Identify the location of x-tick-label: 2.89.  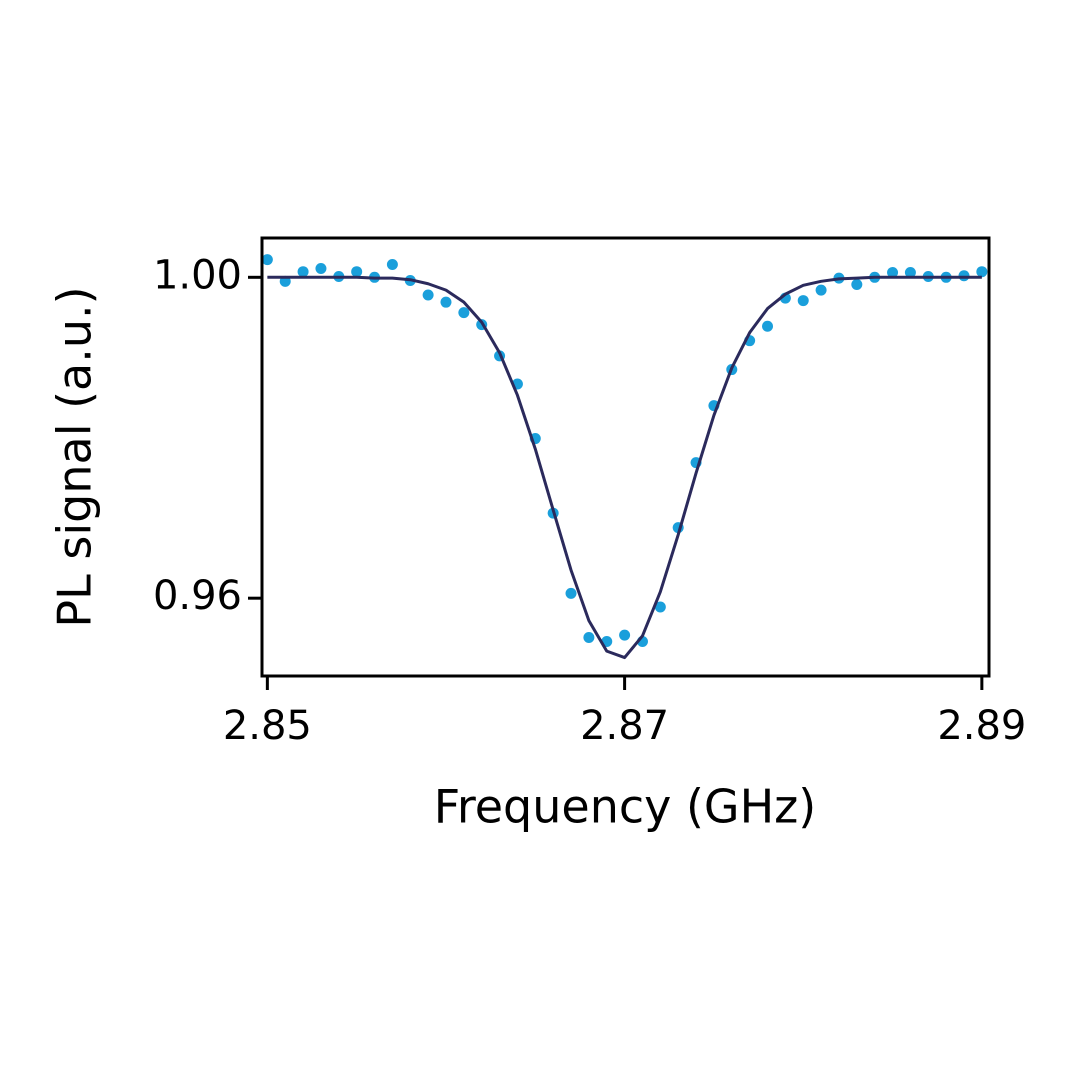
(981, 726).